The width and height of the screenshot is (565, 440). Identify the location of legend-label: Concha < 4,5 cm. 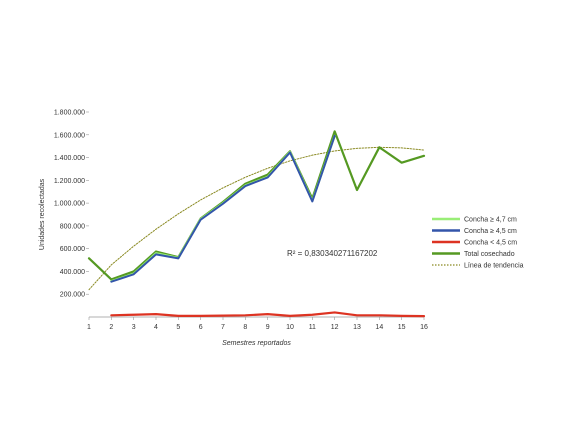
(490, 243).